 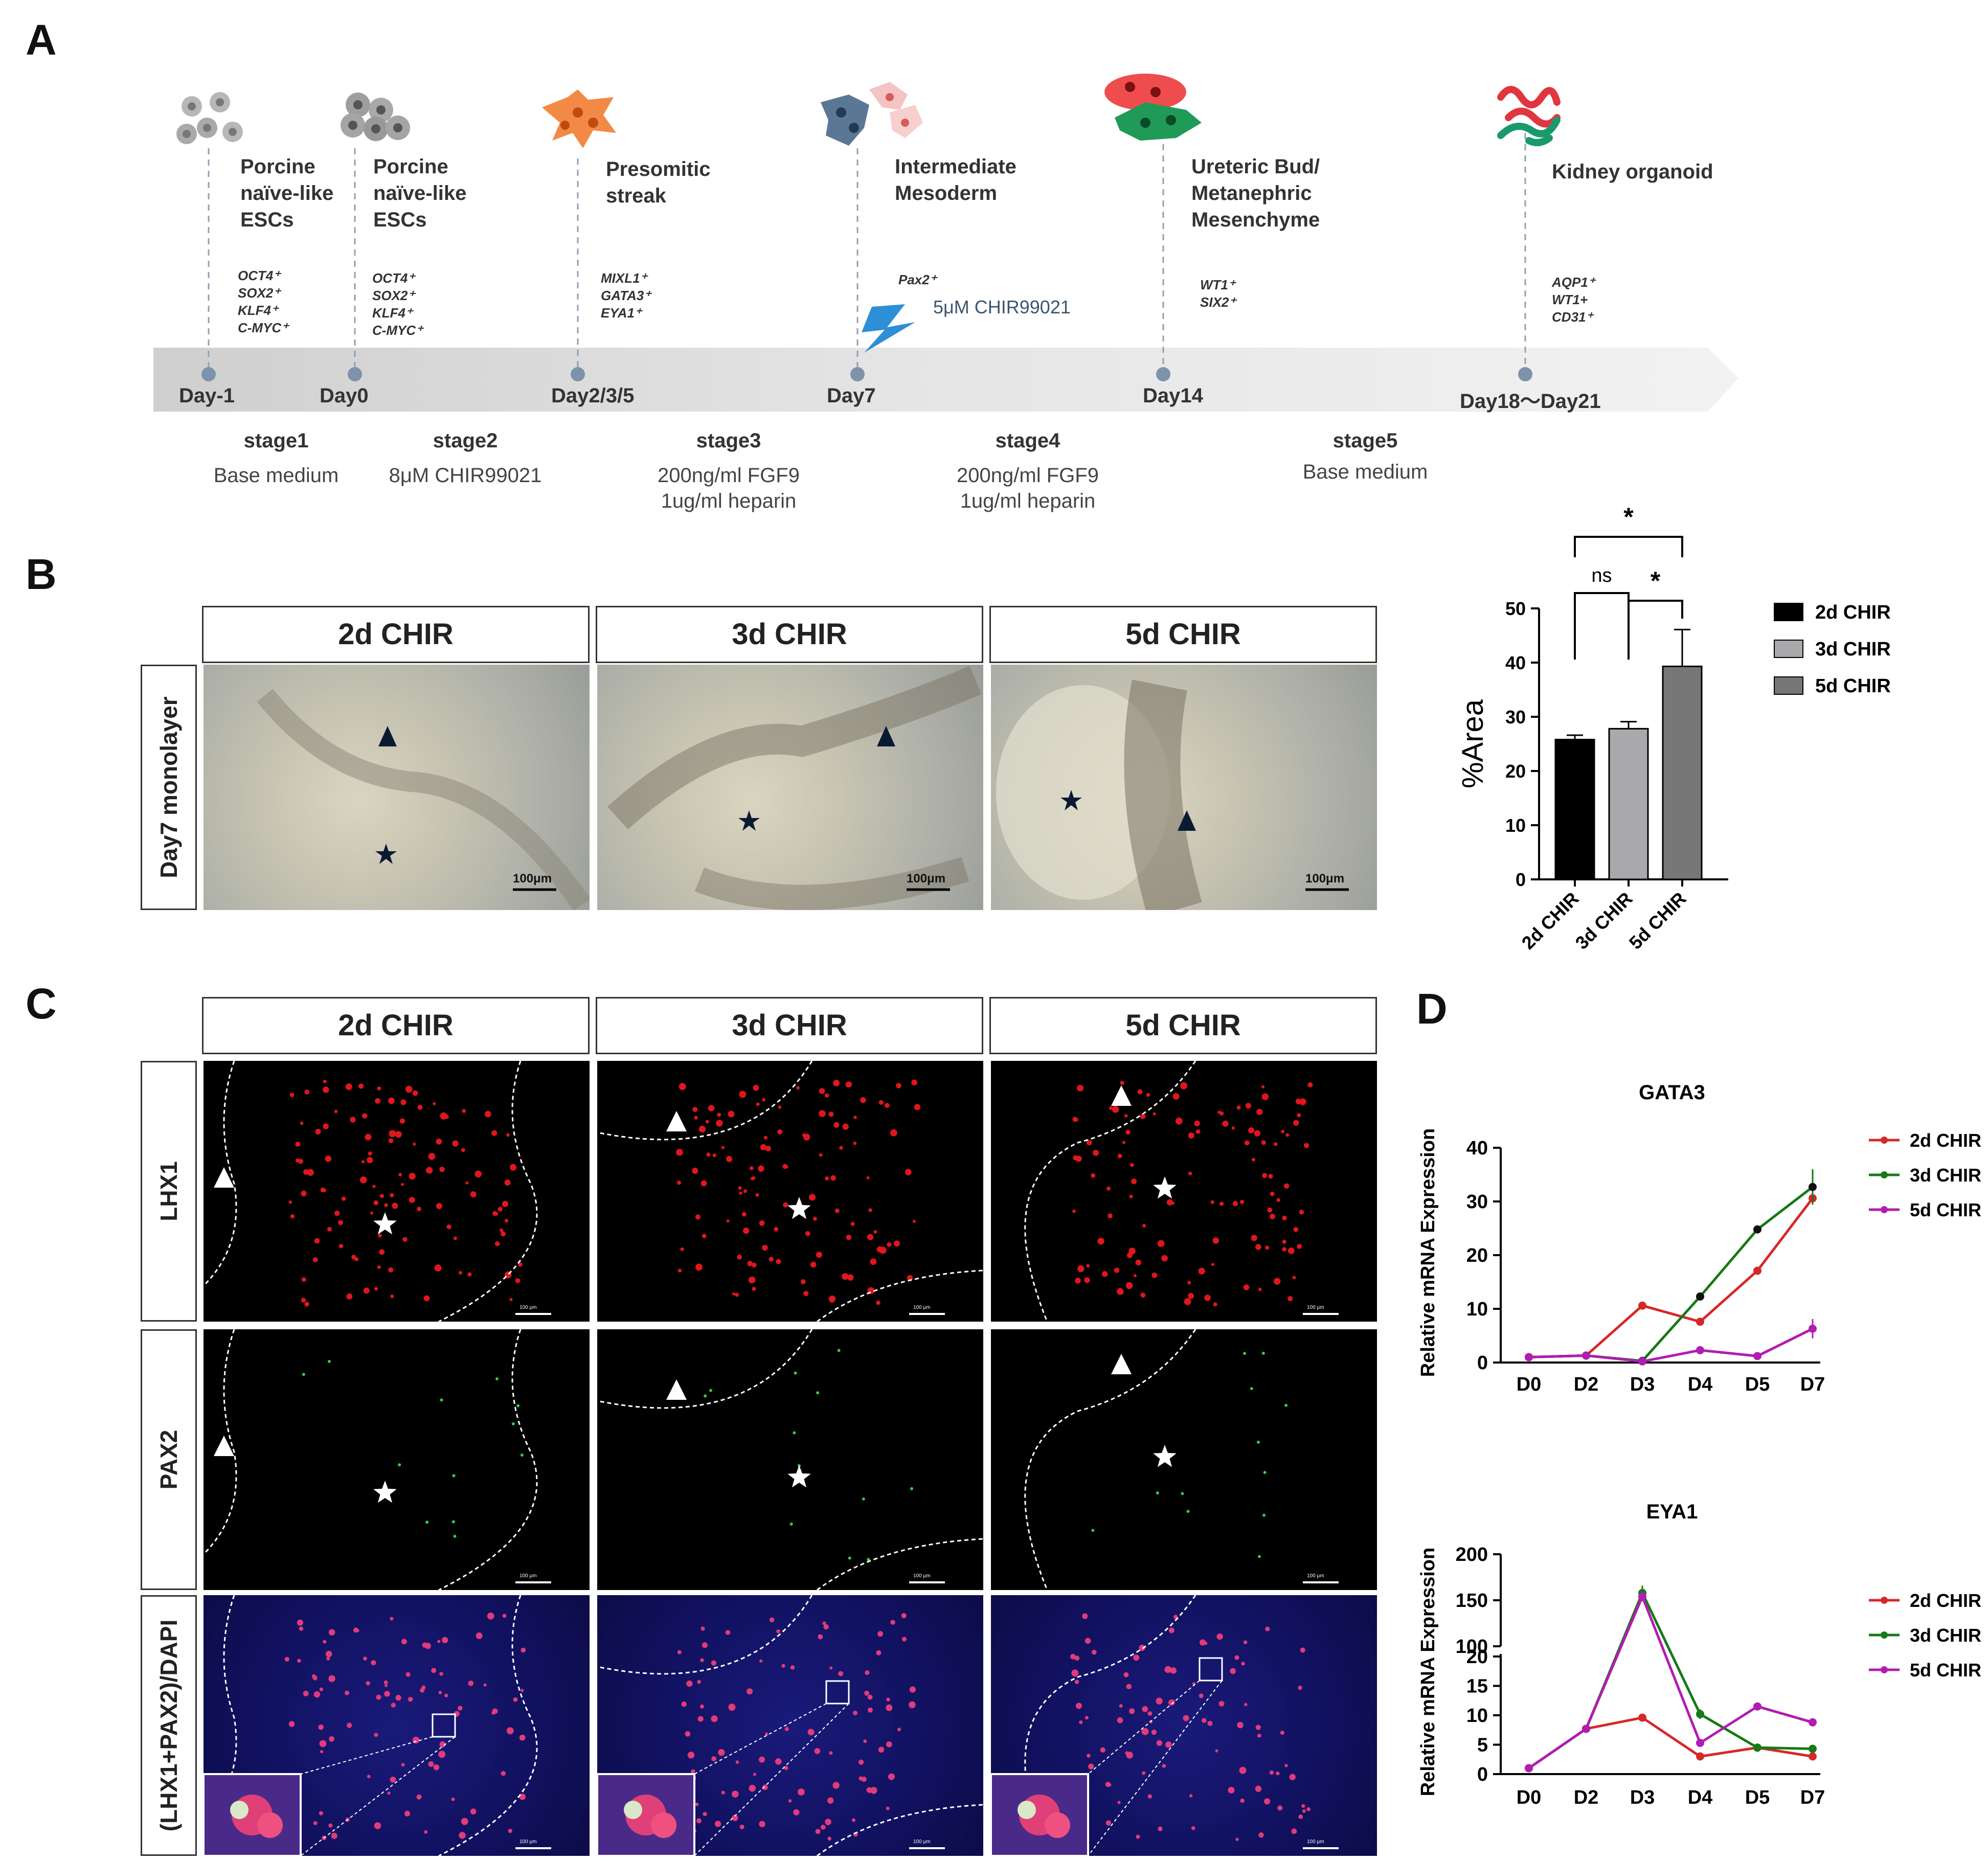 What do you see at coordinates (1945, 1209) in the screenshot?
I see `legend-label-2: 5d CHIR` at bounding box center [1945, 1209].